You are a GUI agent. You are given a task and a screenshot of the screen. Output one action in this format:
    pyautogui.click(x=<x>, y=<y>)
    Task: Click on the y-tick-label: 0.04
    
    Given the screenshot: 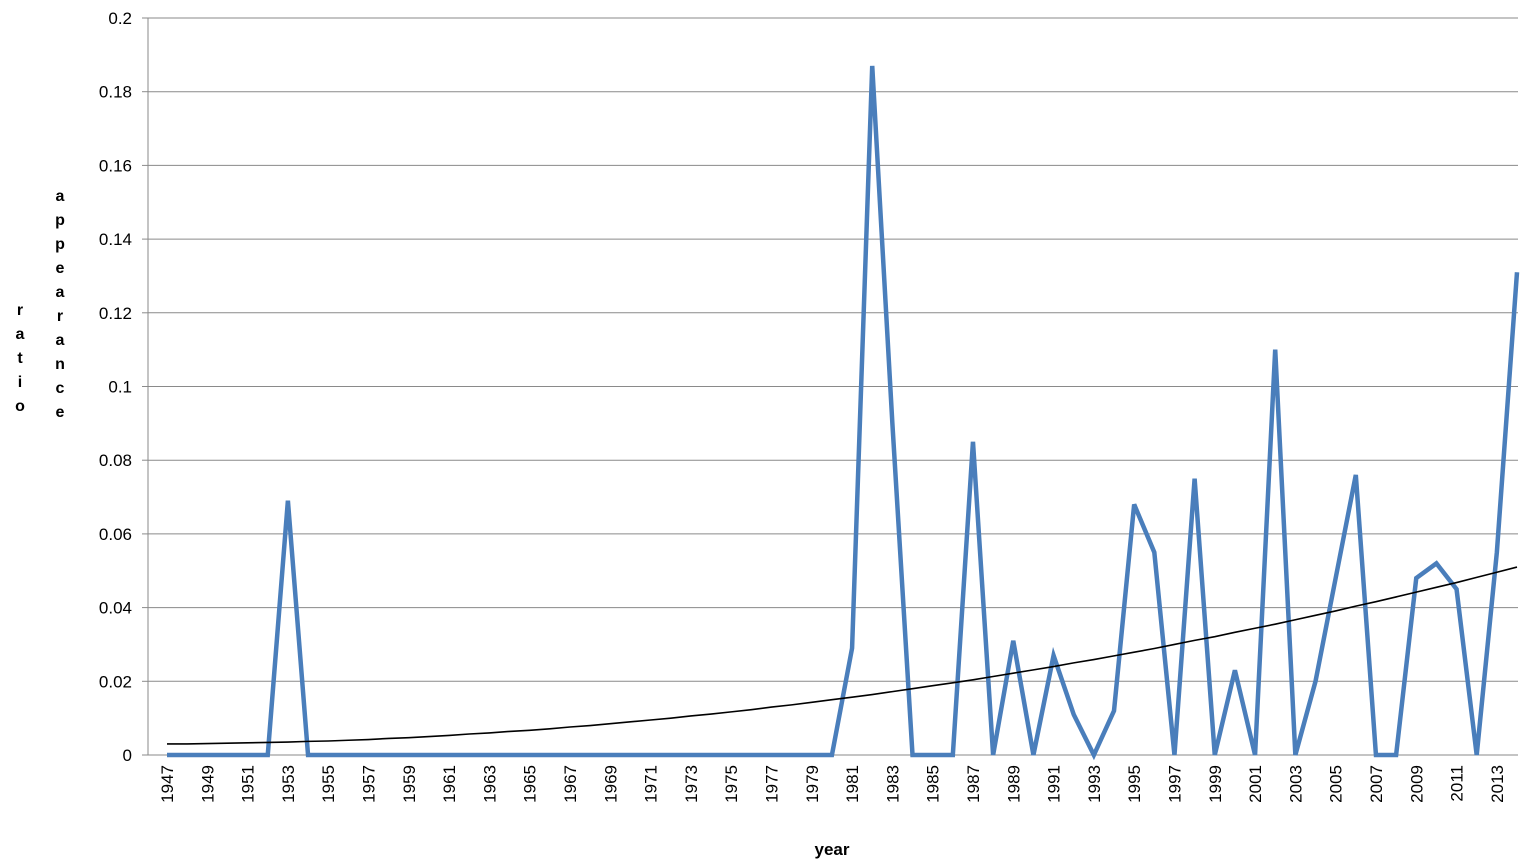 What is the action you would take?
    pyautogui.click(x=115, y=608)
    